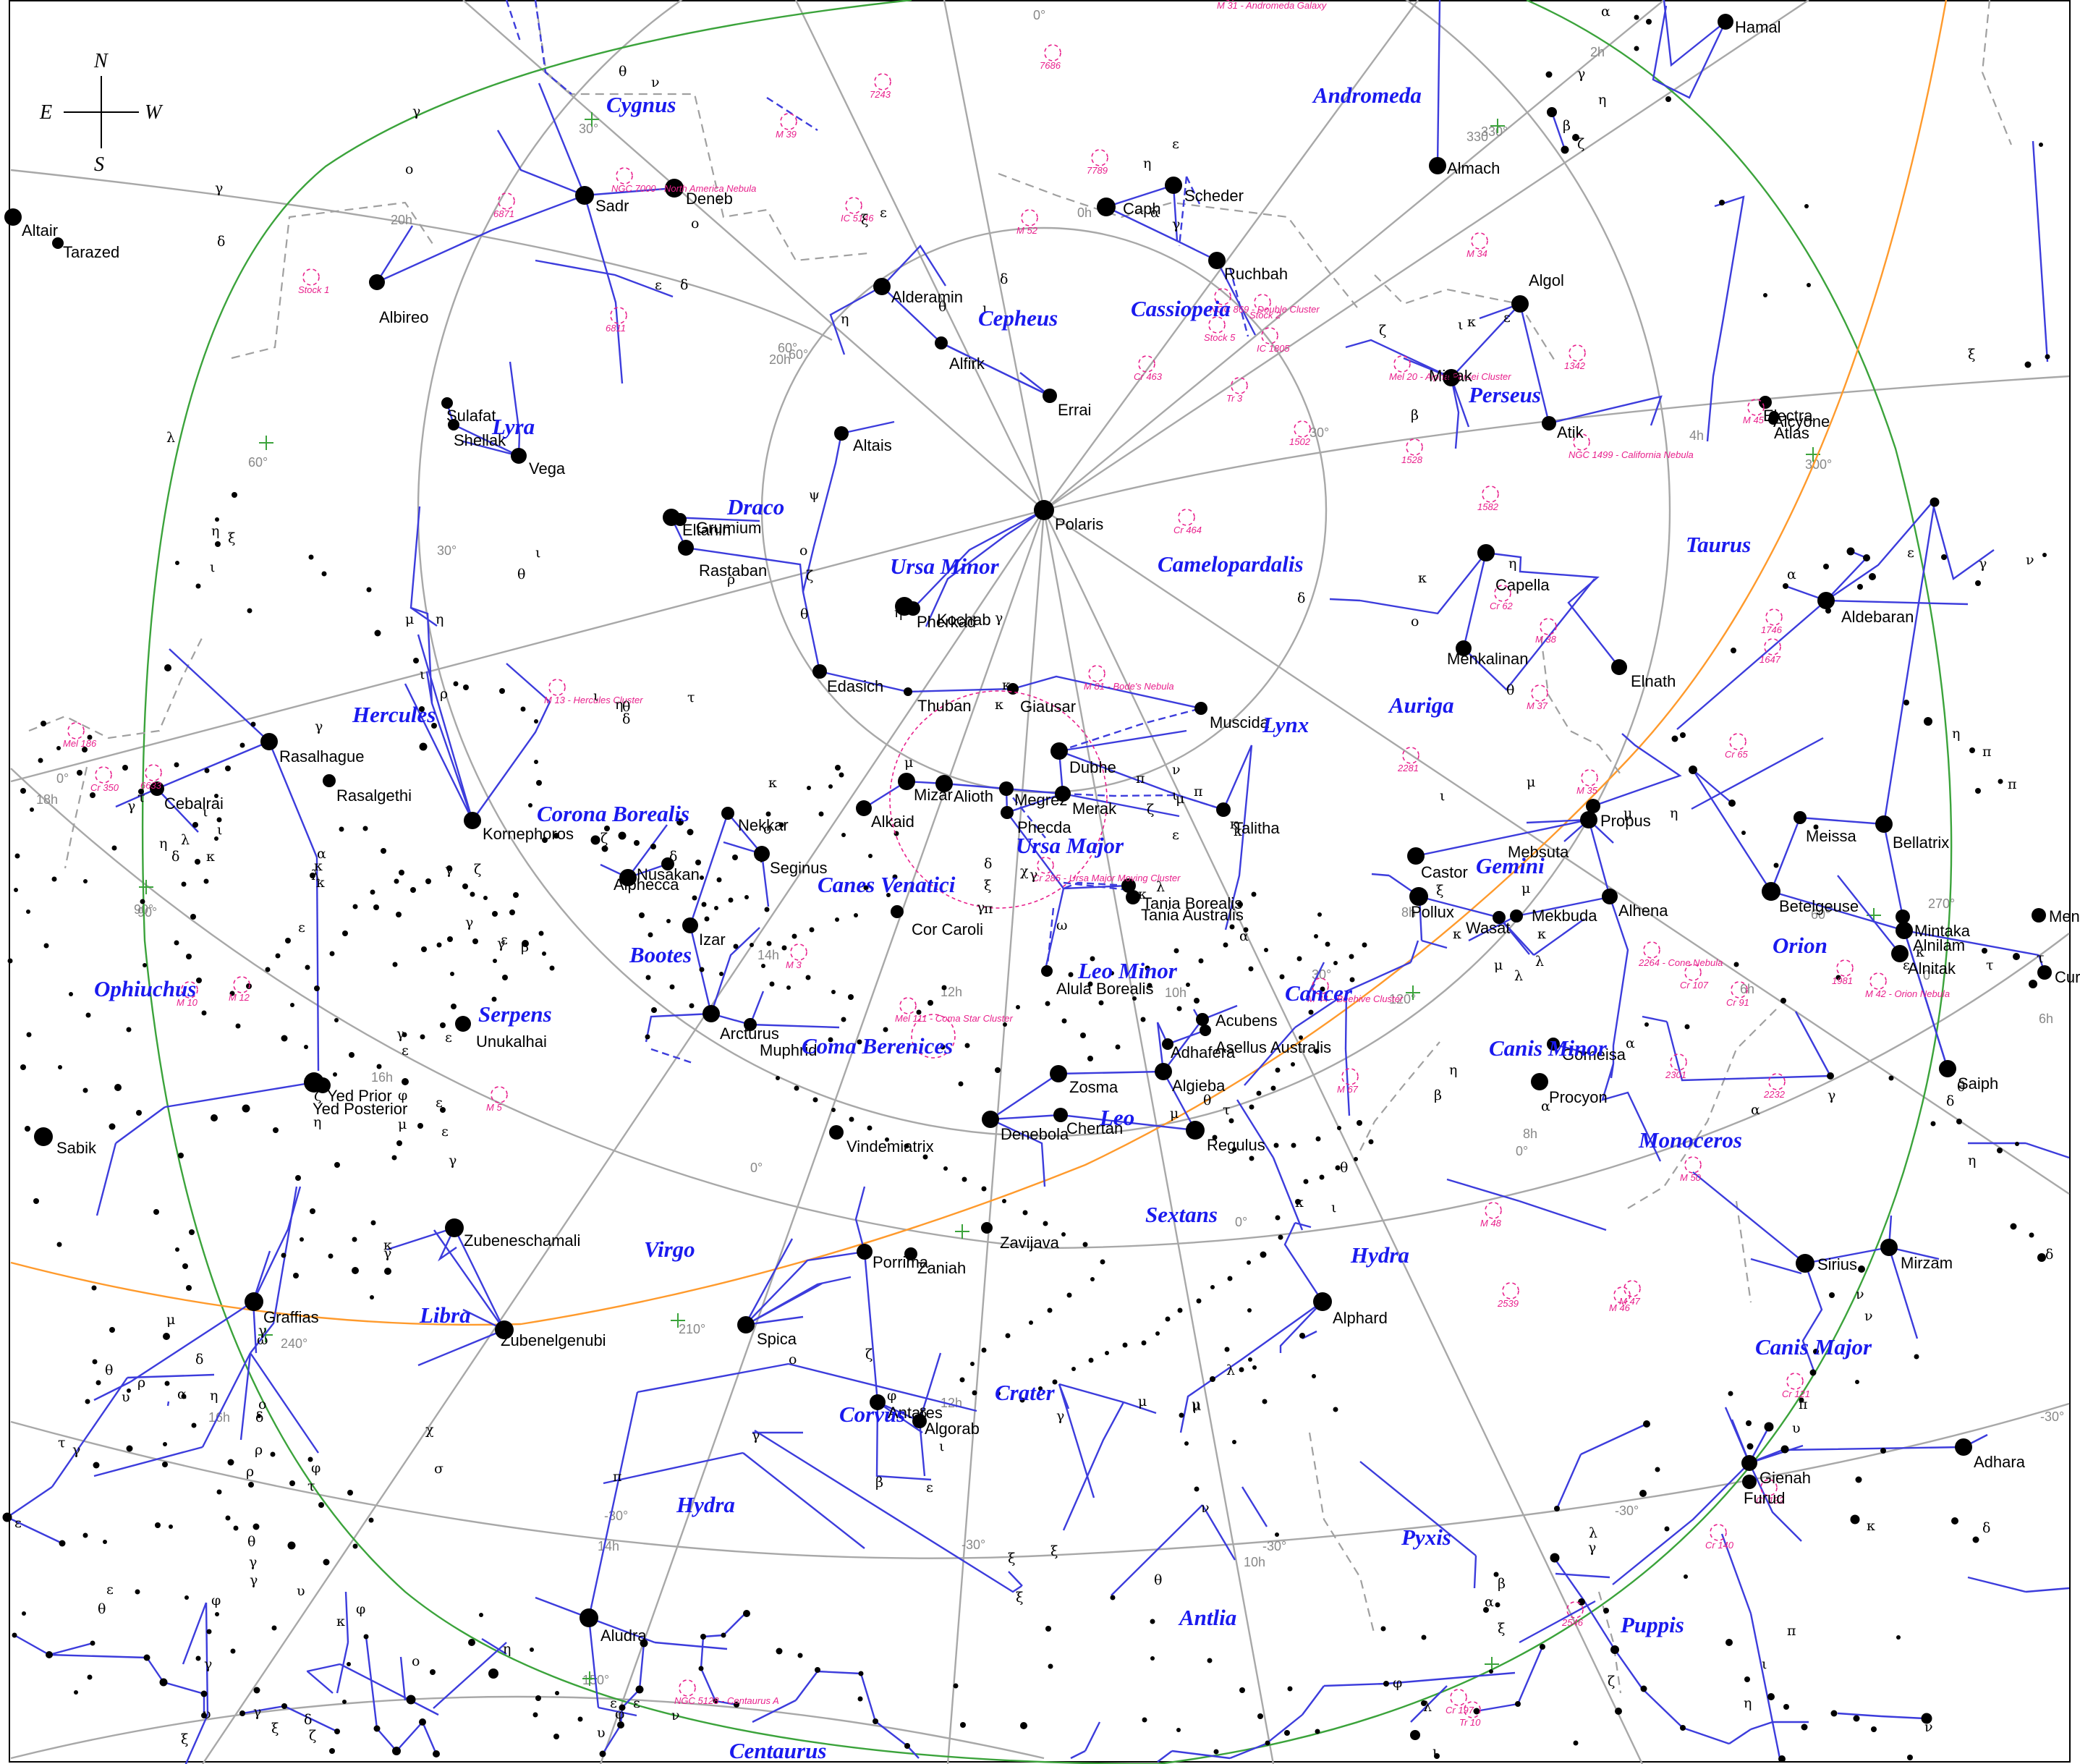 Image resolution: width=2080 pixels, height=1764 pixels. I want to click on star-label-propus: Propus, so click(1626, 821).